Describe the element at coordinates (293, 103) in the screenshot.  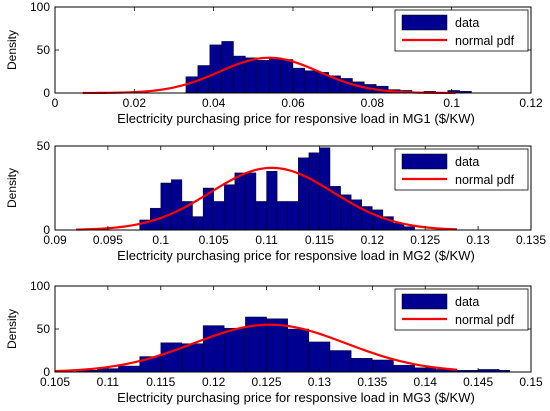
I see `x-tick-label: 0.06` at that location.